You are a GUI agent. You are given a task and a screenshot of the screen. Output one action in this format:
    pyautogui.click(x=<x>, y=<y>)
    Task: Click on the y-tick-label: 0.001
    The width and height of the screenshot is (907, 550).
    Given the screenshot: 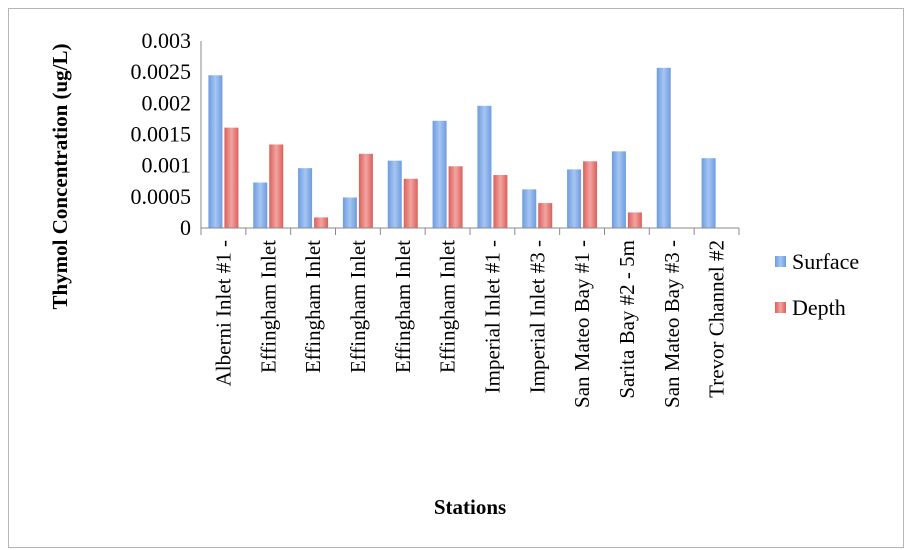 What is the action you would take?
    pyautogui.click(x=167, y=165)
    